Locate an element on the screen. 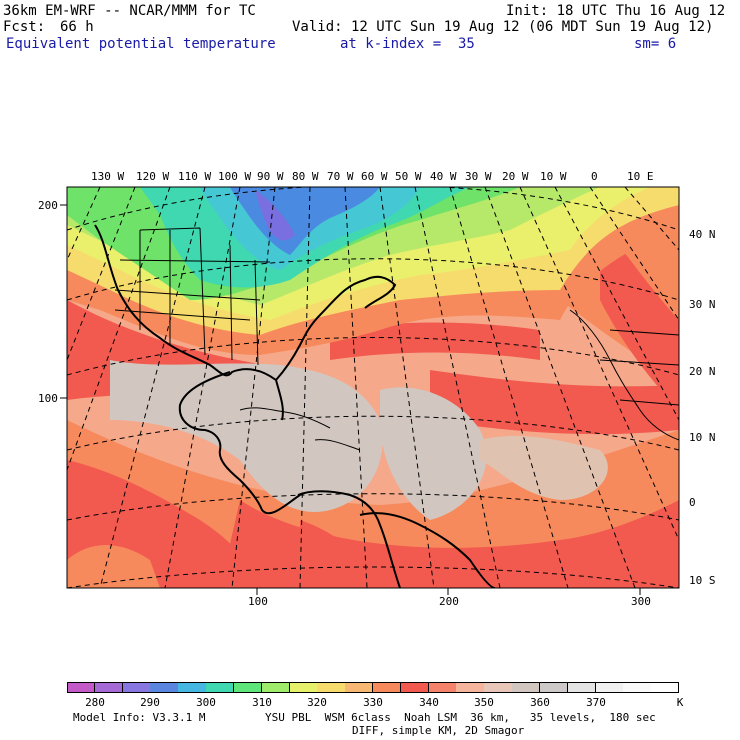 The width and height of the screenshot is (740, 740). lon-label: 80 W is located at coordinates (305, 176).